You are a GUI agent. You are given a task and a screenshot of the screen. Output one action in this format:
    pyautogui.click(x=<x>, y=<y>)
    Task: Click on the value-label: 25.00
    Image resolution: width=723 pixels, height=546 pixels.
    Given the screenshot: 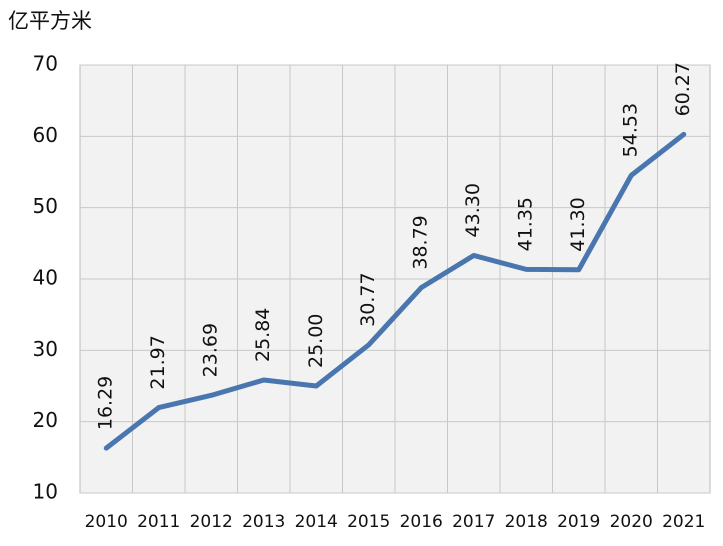 What is the action you would take?
    pyautogui.click(x=316, y=341)
    